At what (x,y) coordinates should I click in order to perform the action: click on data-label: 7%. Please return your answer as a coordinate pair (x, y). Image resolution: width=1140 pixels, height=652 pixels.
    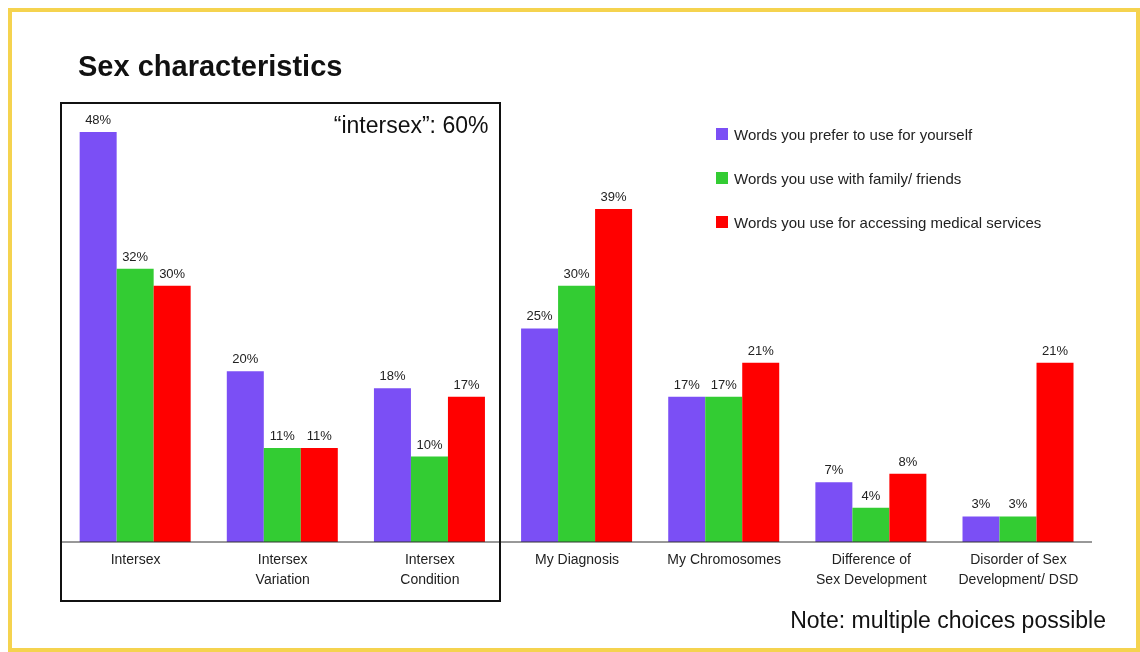
    Looking at the image, I should click on (834, 470).